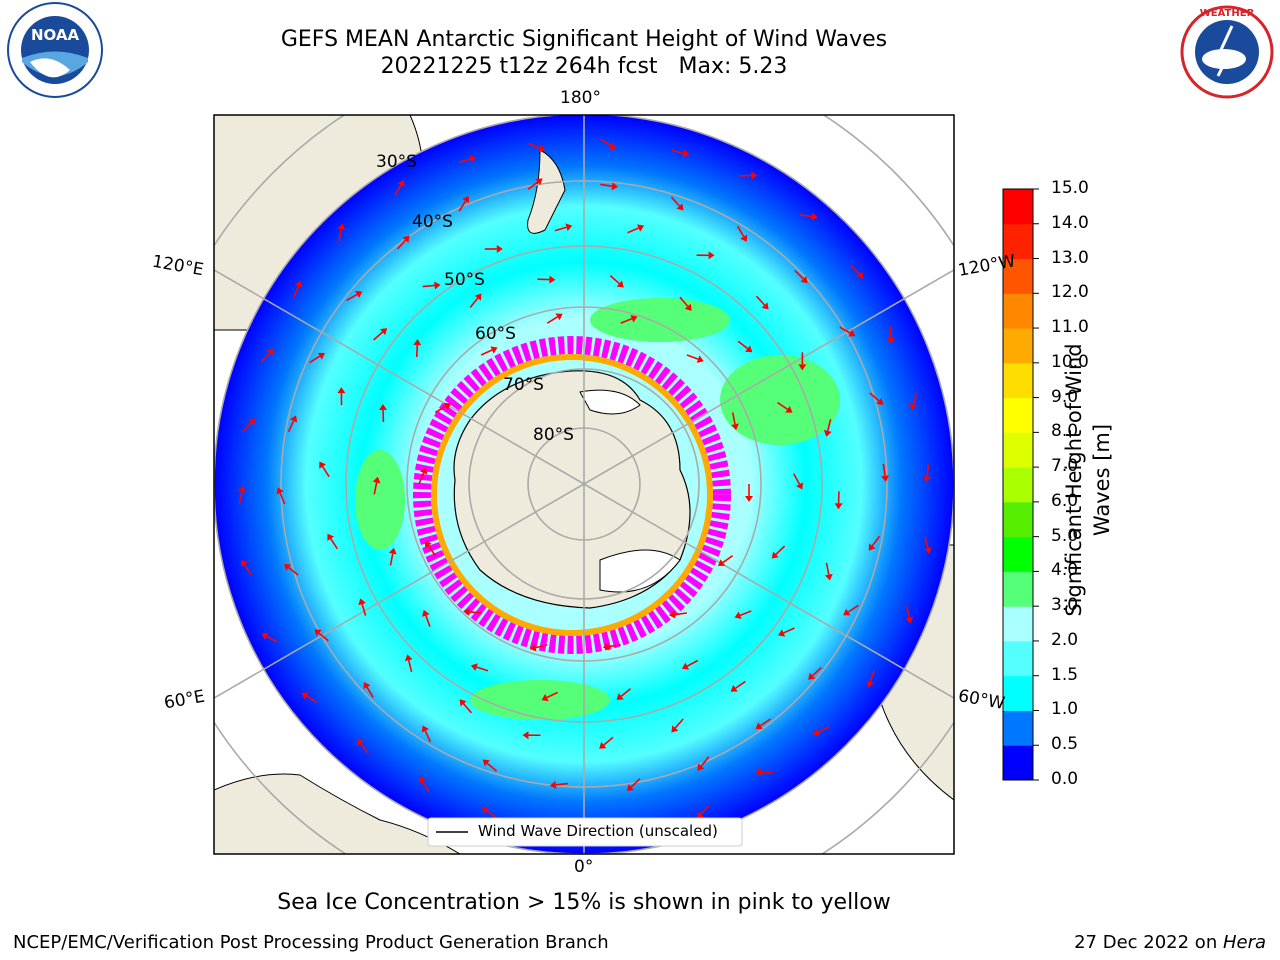 The width and height of the screenshot is (1280, 960). What do you see at coordinates (464, 280) in the screenshot?
I see `lat-label-50s: 50°S` at bounding box center [464, 280].